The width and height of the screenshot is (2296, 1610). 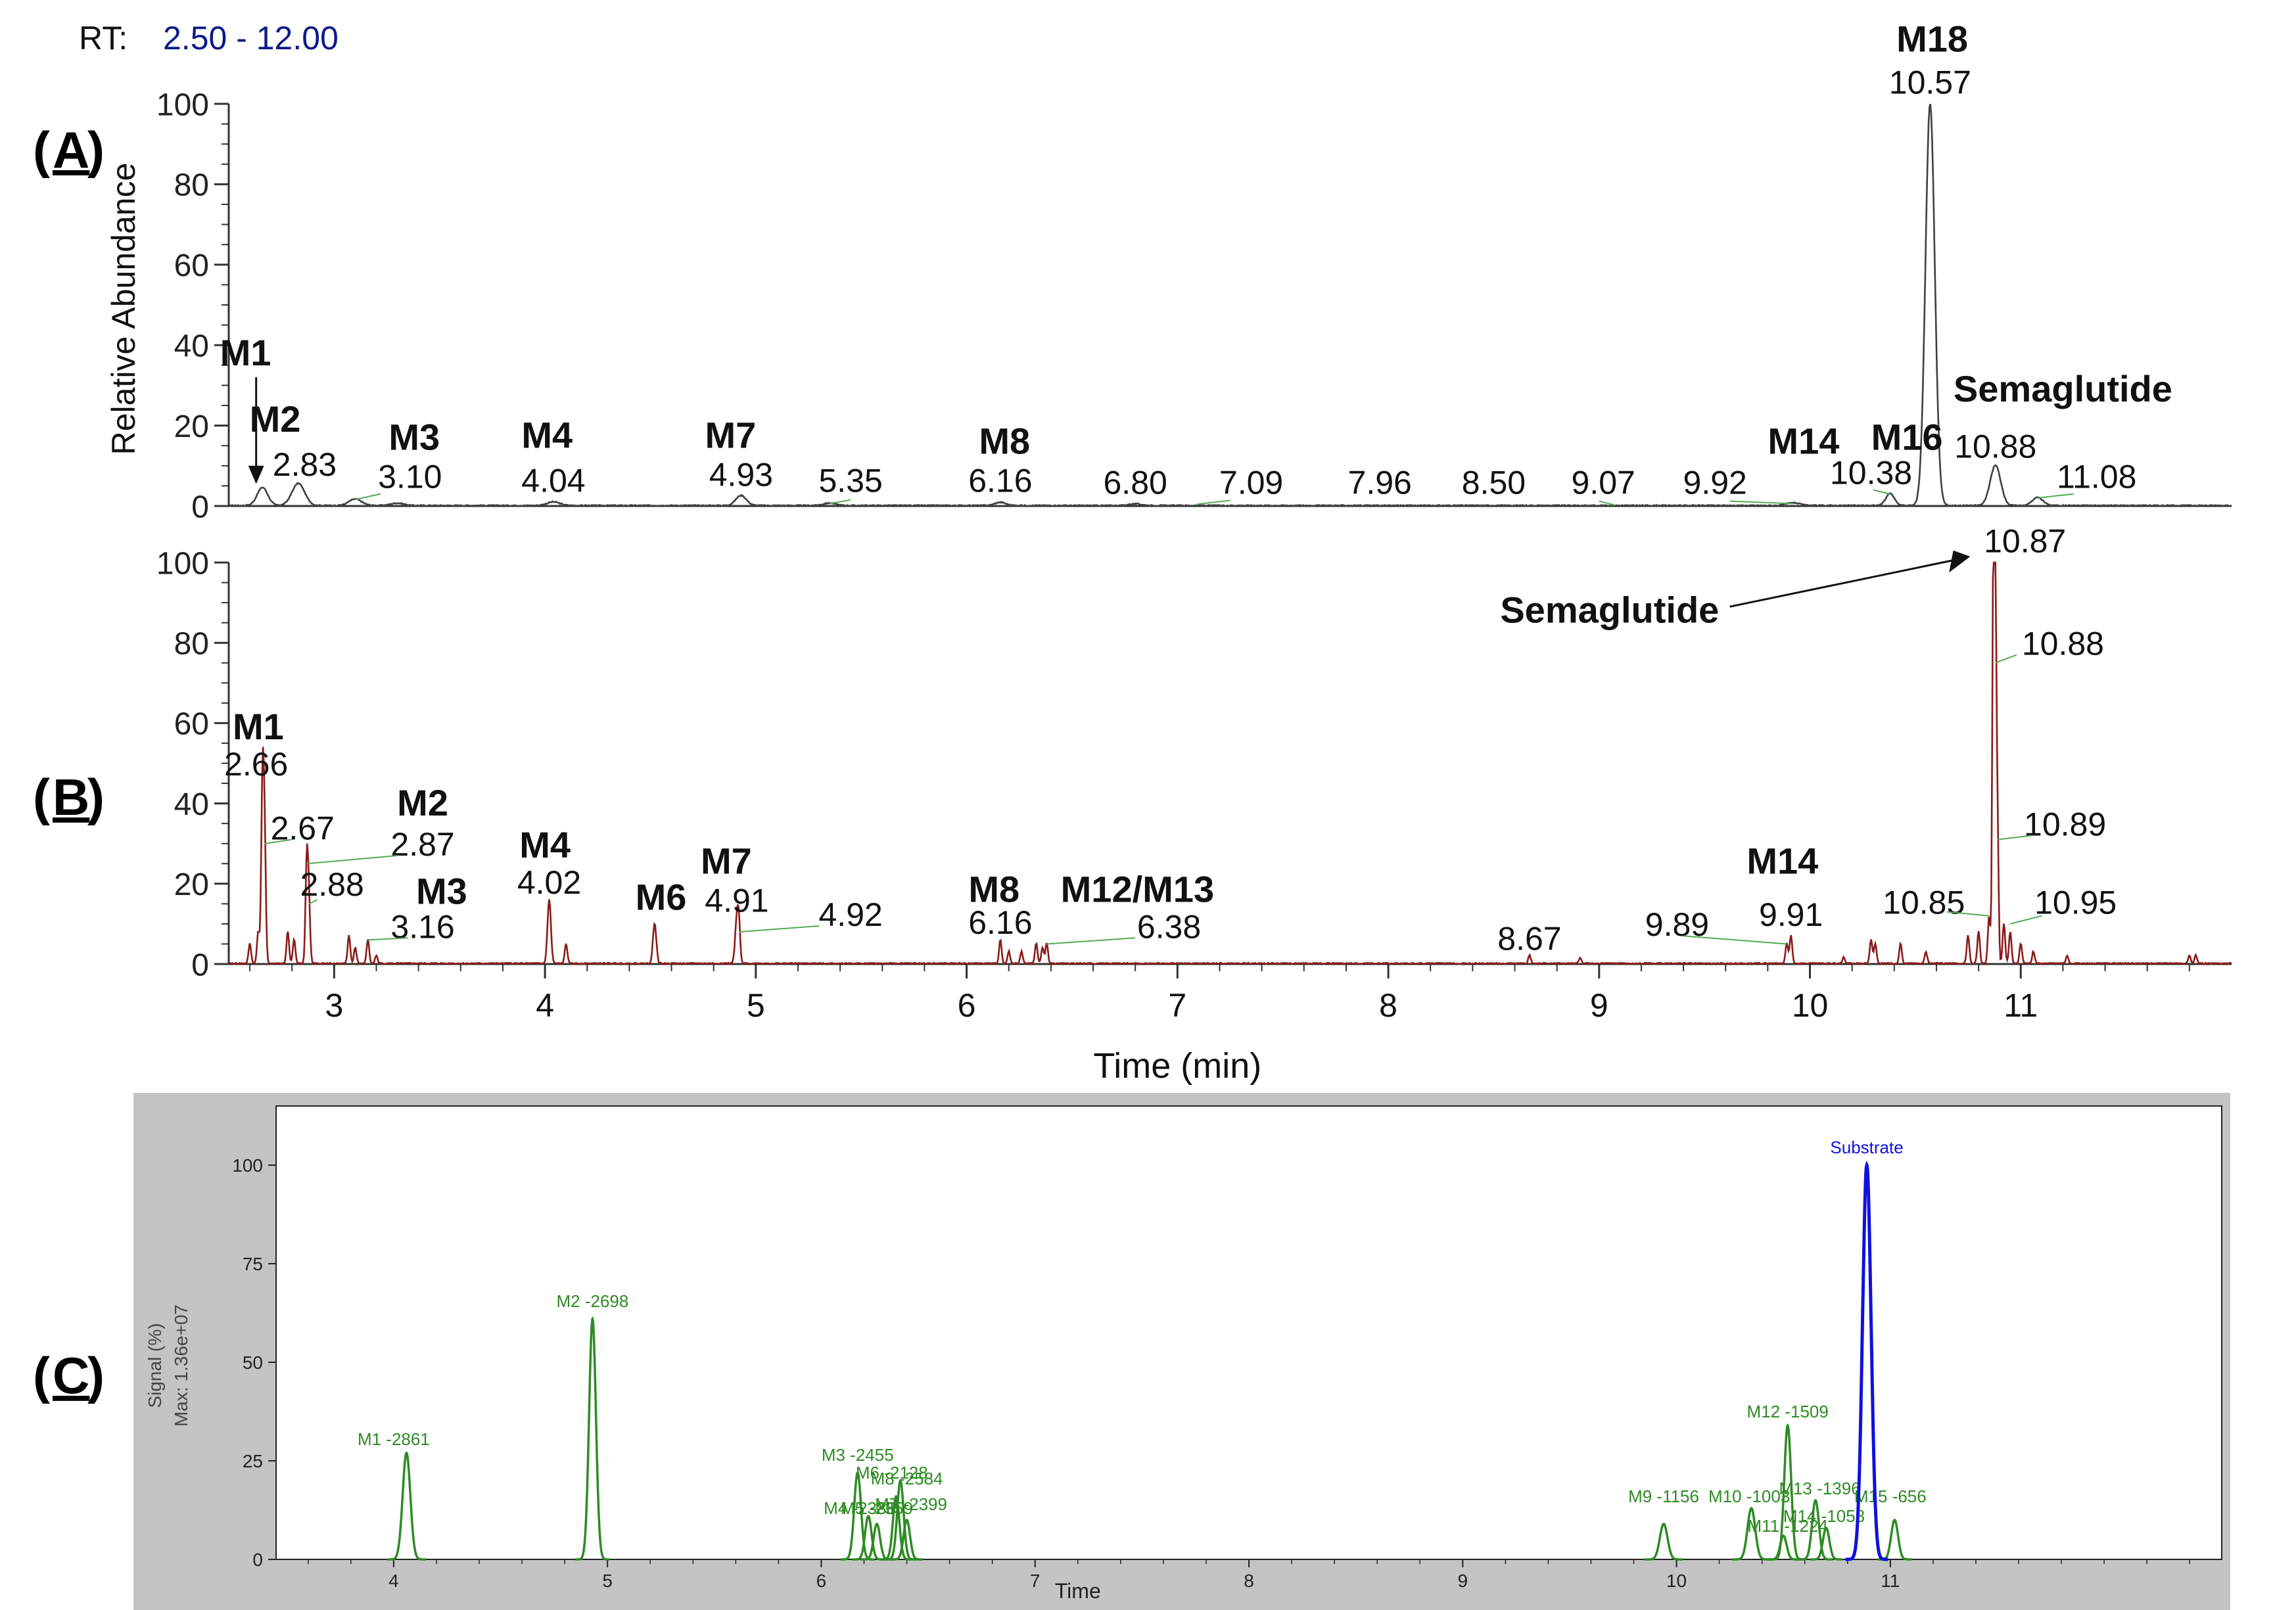 I want to click on panel-a-rt-label-7-09: 7.09, so click(x=1251, y=483).